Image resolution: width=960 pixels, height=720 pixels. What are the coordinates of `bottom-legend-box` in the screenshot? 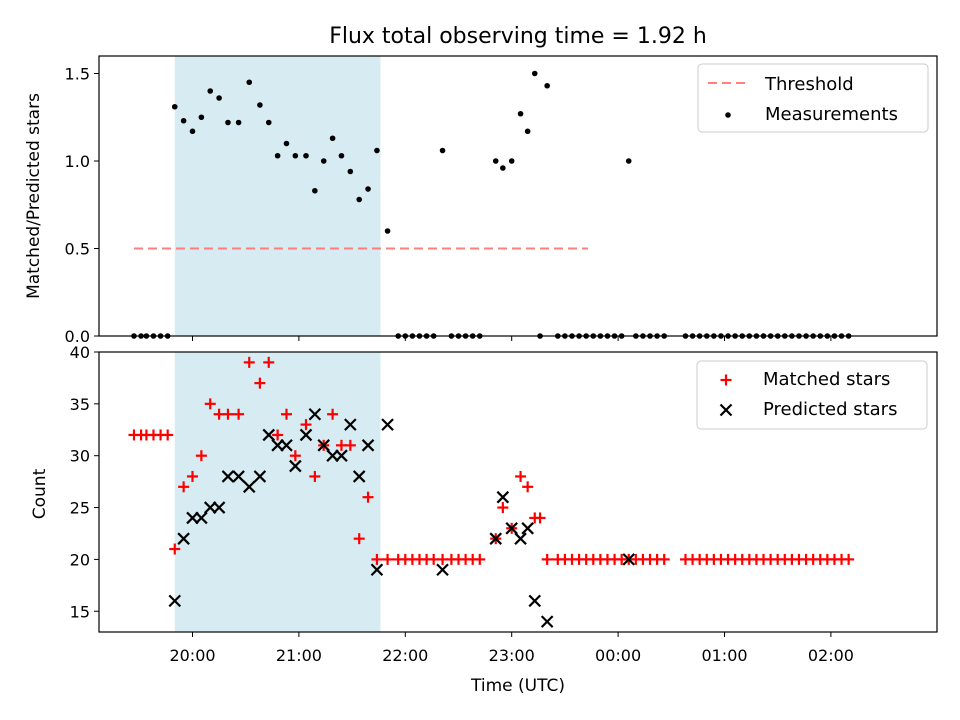 It's located at (812, 395).